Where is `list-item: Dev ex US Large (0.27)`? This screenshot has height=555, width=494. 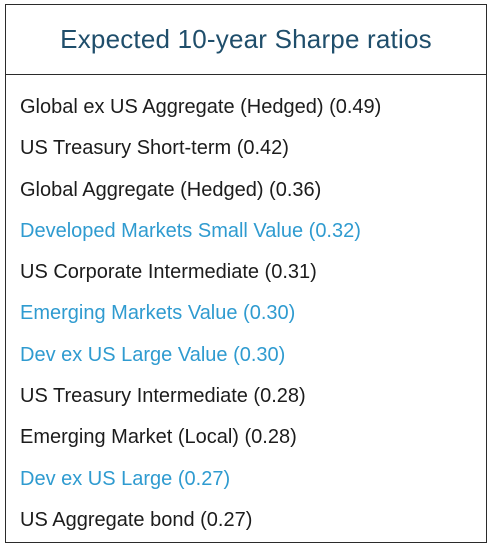 list-item: Dev ex US Large (0.27) is located at coordinates (125, 478).